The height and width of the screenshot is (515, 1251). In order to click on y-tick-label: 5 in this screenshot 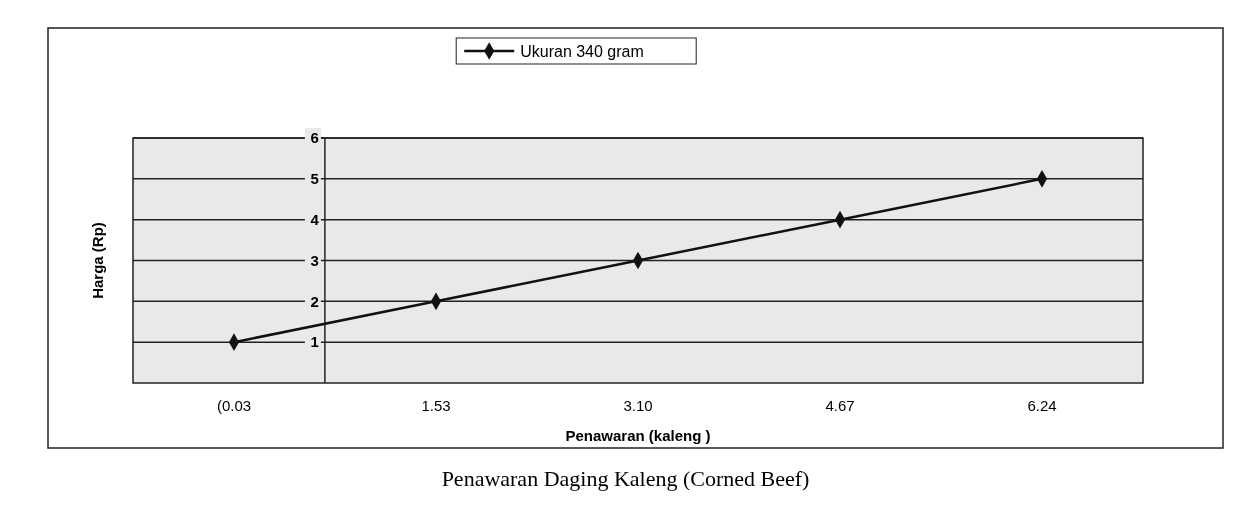, I will do `click(314, 179)`.